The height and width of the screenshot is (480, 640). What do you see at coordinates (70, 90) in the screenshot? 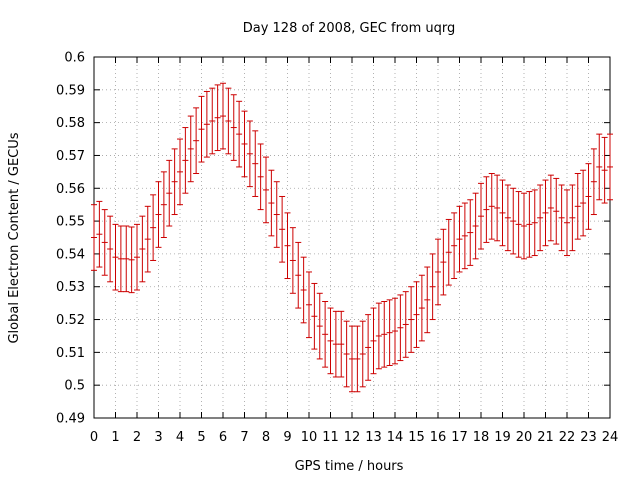
I see `y-tick-label: 0.59` at bounding box center [70, 90].